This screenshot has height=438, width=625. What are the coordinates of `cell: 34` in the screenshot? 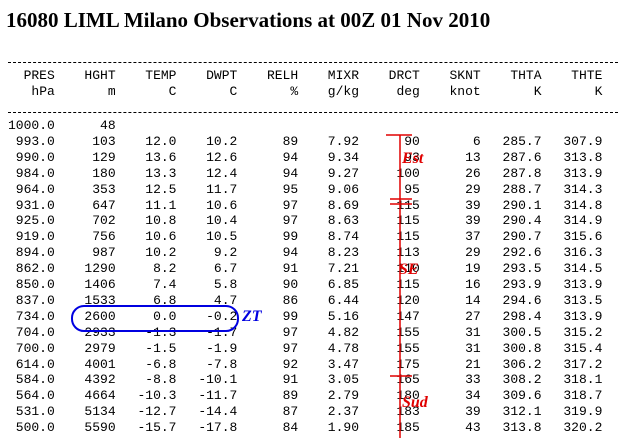 It's located at (473, 396).